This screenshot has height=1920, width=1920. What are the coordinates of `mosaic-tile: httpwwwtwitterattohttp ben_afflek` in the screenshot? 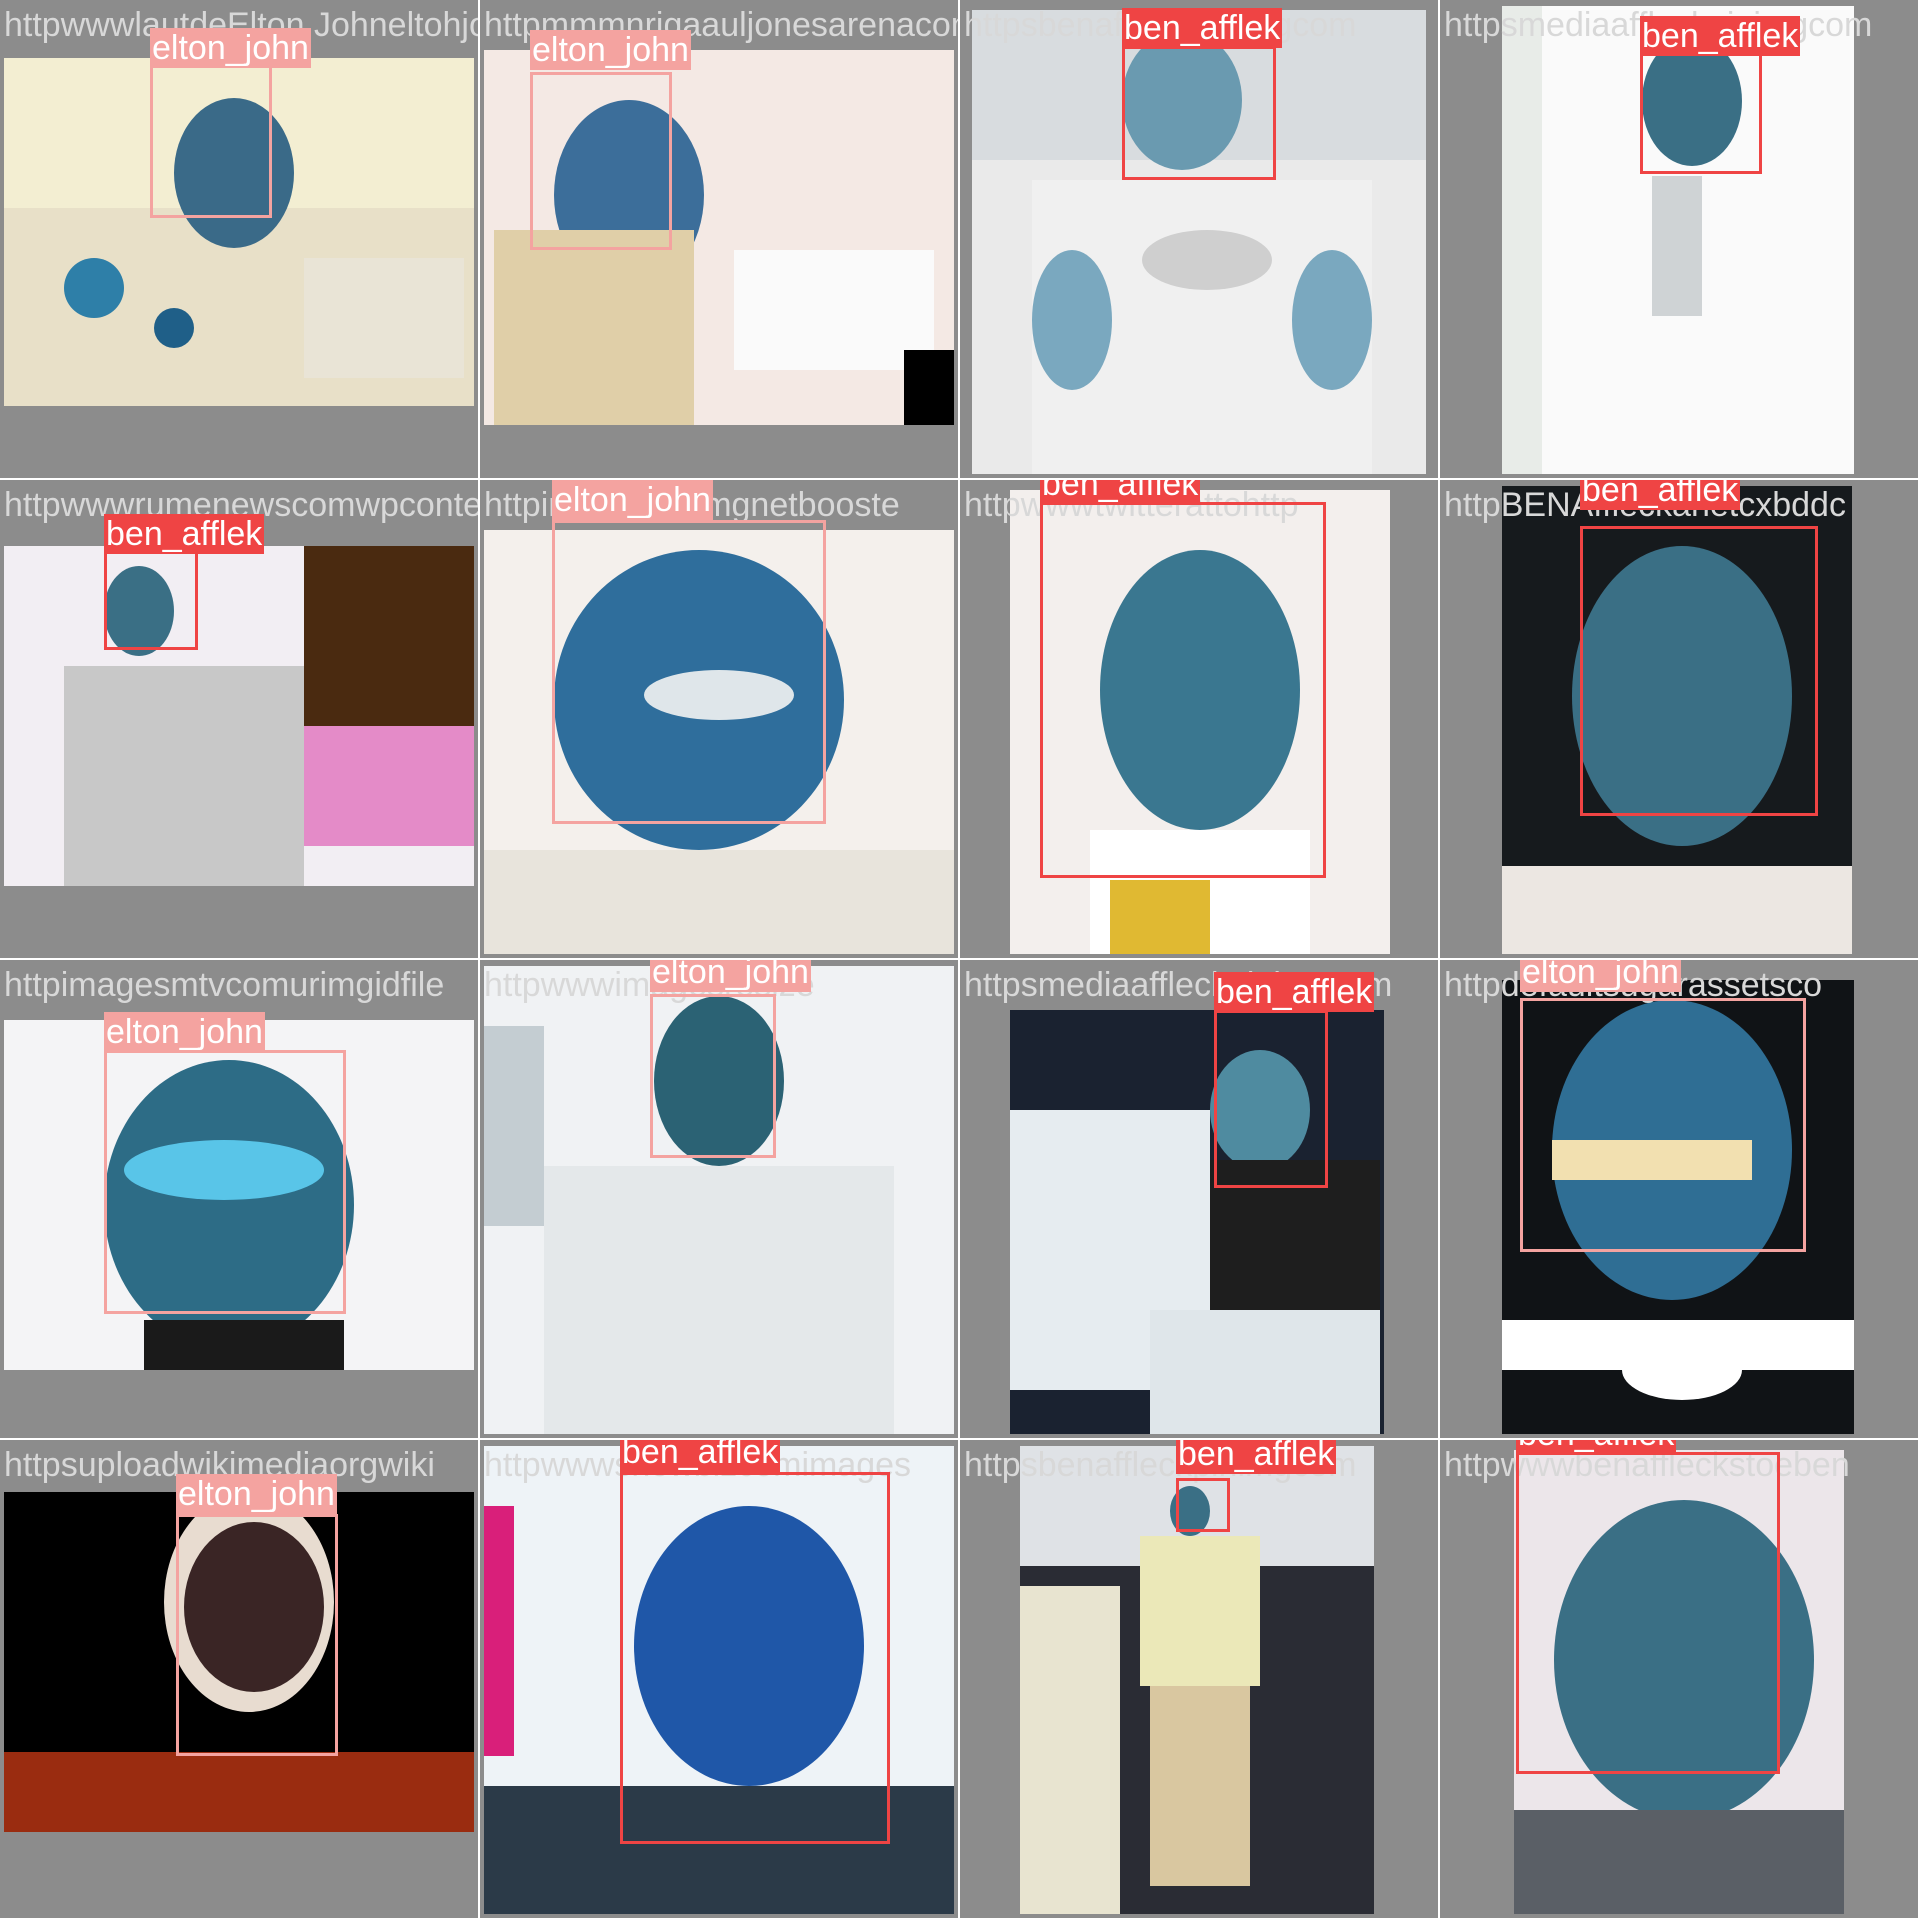 It's located at (1199, 719).